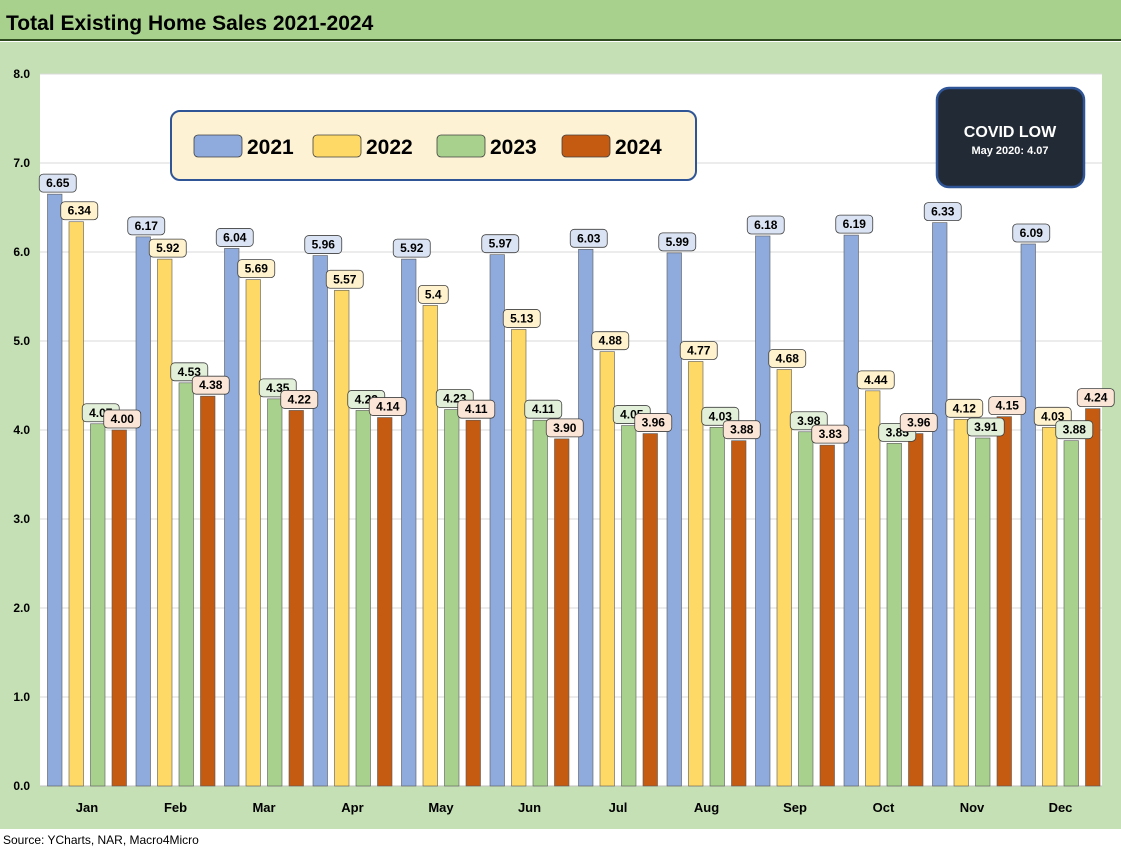  I want to click on bar-2024-dec, so click(1093, 597).